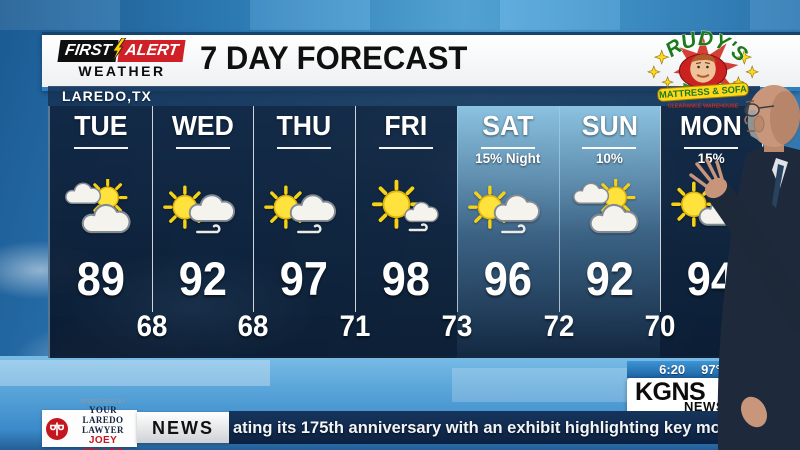  I want to click on weather-presenter, so click(744, 267).